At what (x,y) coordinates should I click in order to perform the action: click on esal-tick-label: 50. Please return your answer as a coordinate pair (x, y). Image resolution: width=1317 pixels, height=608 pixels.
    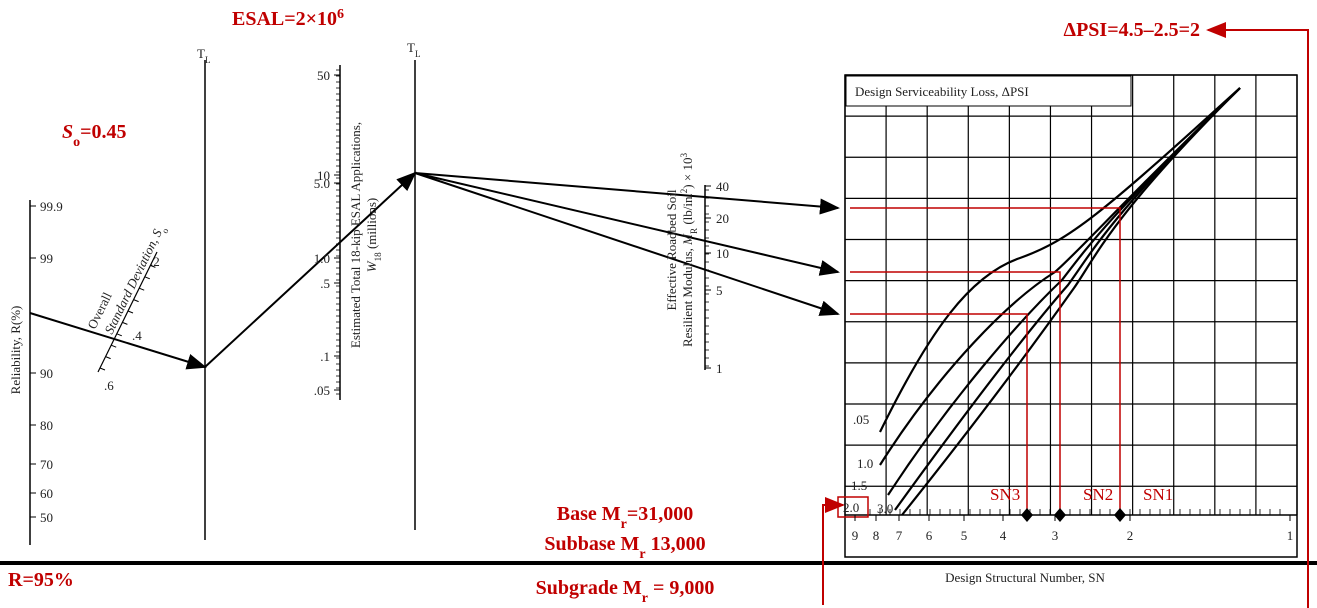
    Looking at the image, I should click on (323, 75).